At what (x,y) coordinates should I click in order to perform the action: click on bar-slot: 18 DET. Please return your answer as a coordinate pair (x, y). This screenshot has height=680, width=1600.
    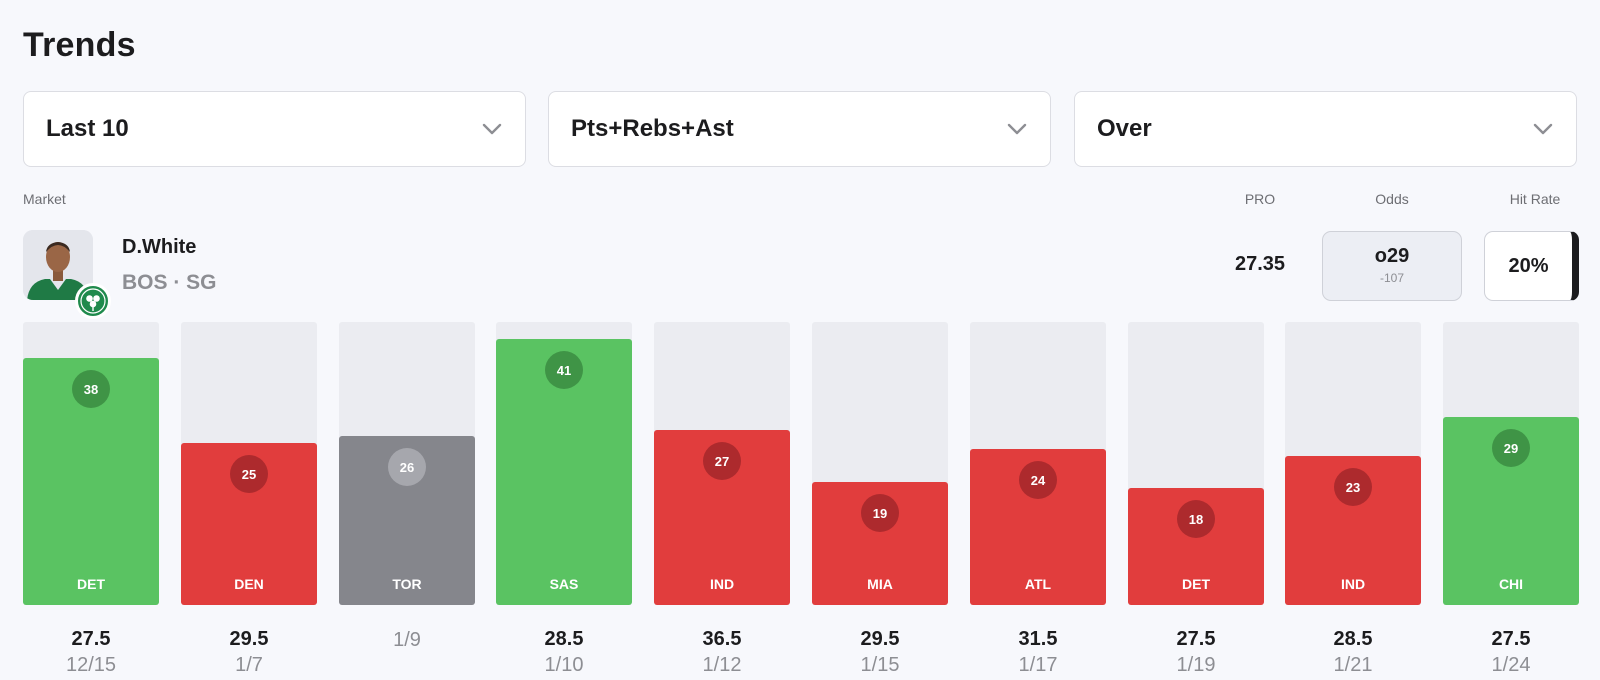
    Looking at the image, I should click on (1196, 463).